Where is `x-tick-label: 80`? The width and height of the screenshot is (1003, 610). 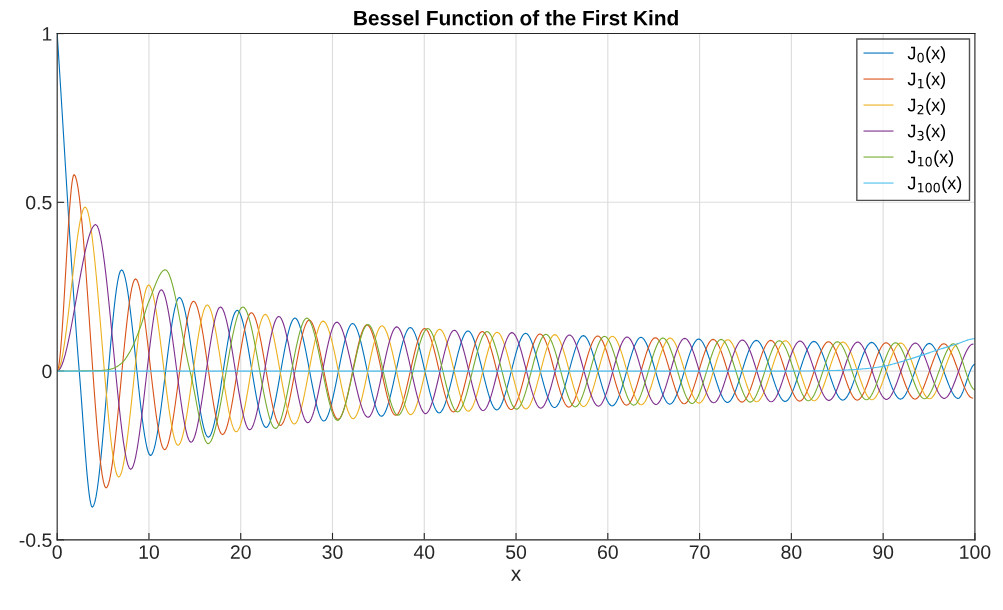 x-tick-label: 80 is located at coordinates (791, 552).